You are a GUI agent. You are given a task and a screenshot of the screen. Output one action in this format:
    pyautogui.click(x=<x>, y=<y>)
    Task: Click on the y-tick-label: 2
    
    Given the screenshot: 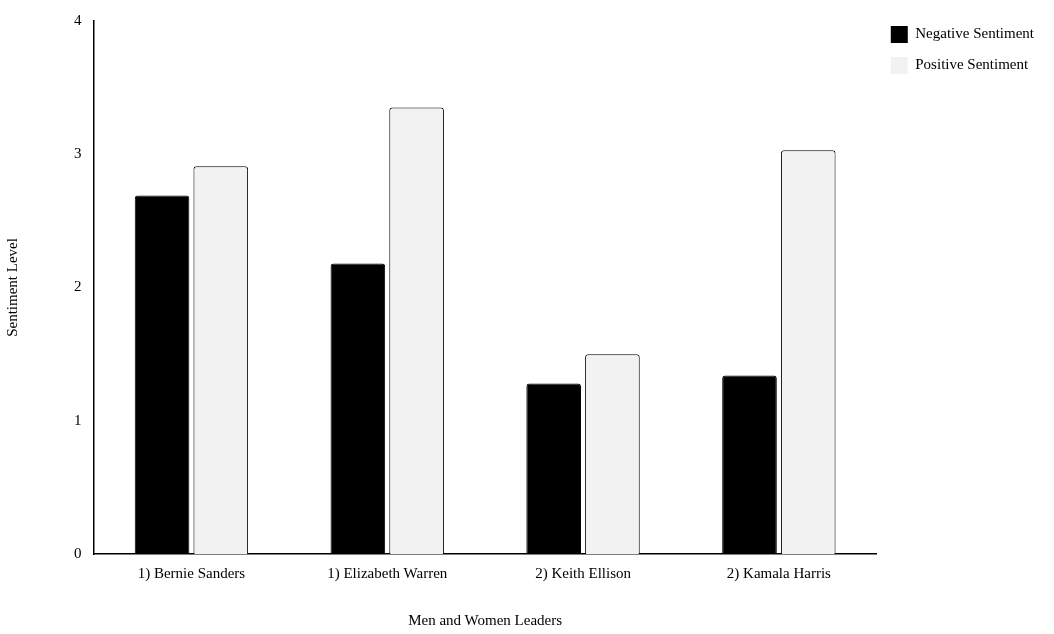 What is the action you would take?
    pyautogui.click(x=78, y=286)
    